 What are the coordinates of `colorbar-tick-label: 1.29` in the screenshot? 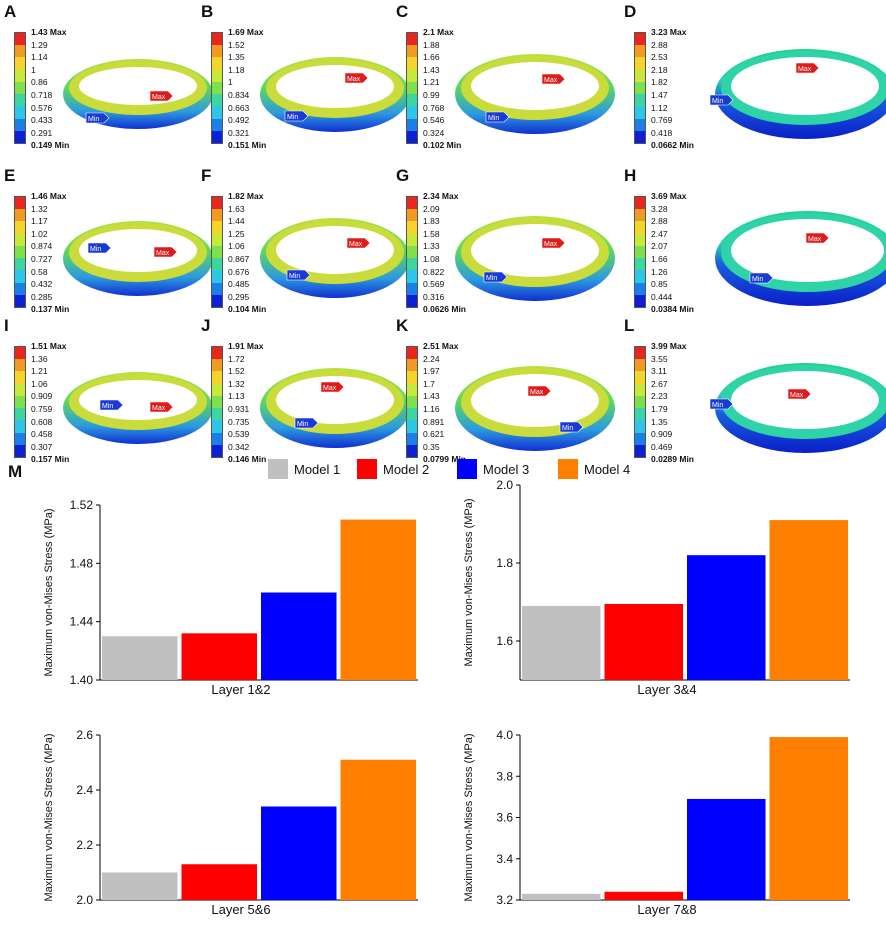 It's located at (39, 44).